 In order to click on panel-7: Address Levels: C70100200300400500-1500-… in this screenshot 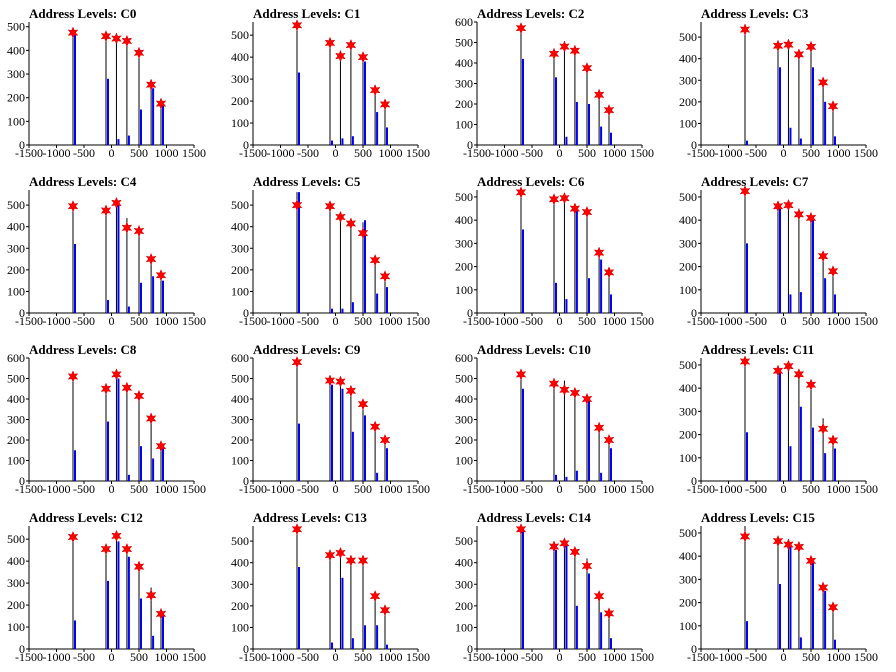, I will do `click(778, 251)`.